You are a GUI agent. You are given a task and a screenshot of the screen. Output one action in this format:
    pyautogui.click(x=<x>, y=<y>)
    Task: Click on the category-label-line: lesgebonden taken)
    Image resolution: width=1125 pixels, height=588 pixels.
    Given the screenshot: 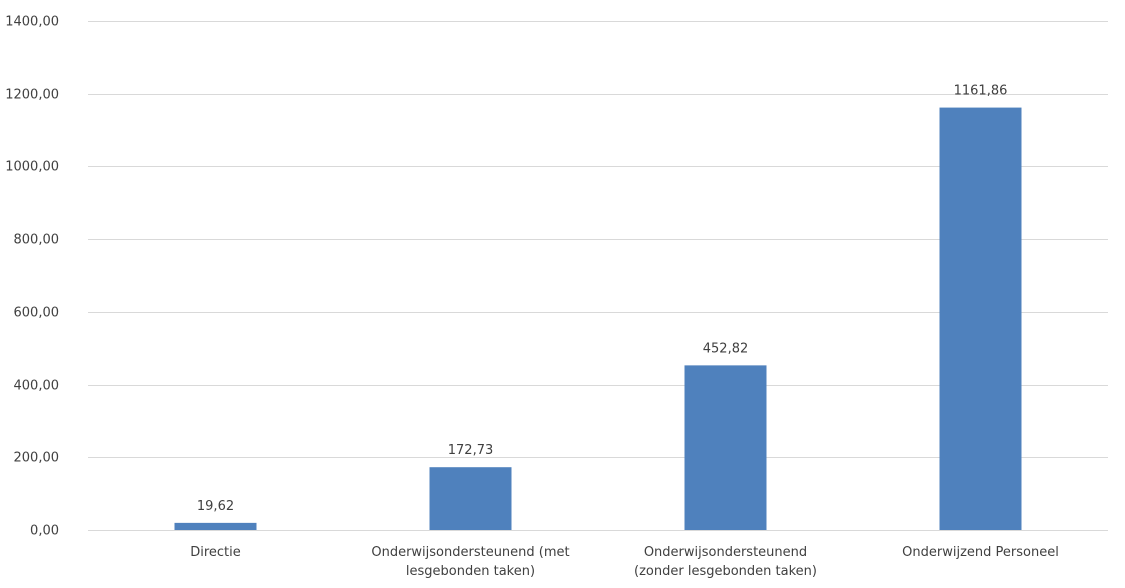 What is the action you would take?
    pyautogui.click(x=470, y=571)
    